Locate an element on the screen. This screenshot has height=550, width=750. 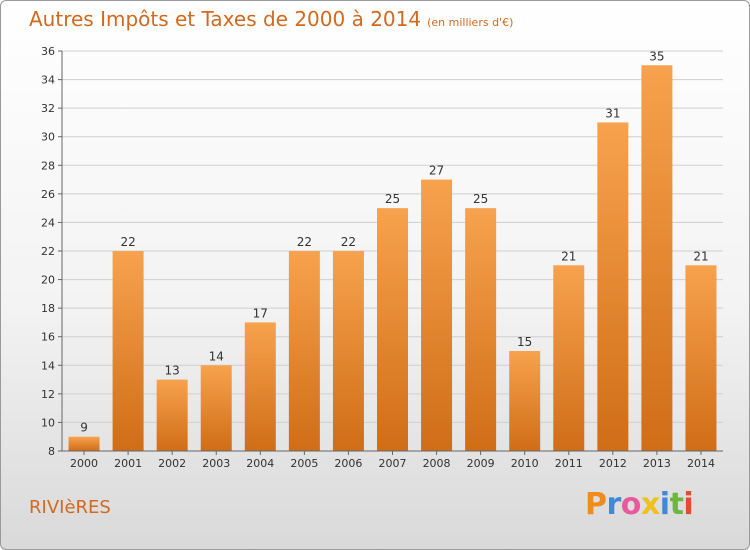
bar-2012 is located at coordinates (613, 286).